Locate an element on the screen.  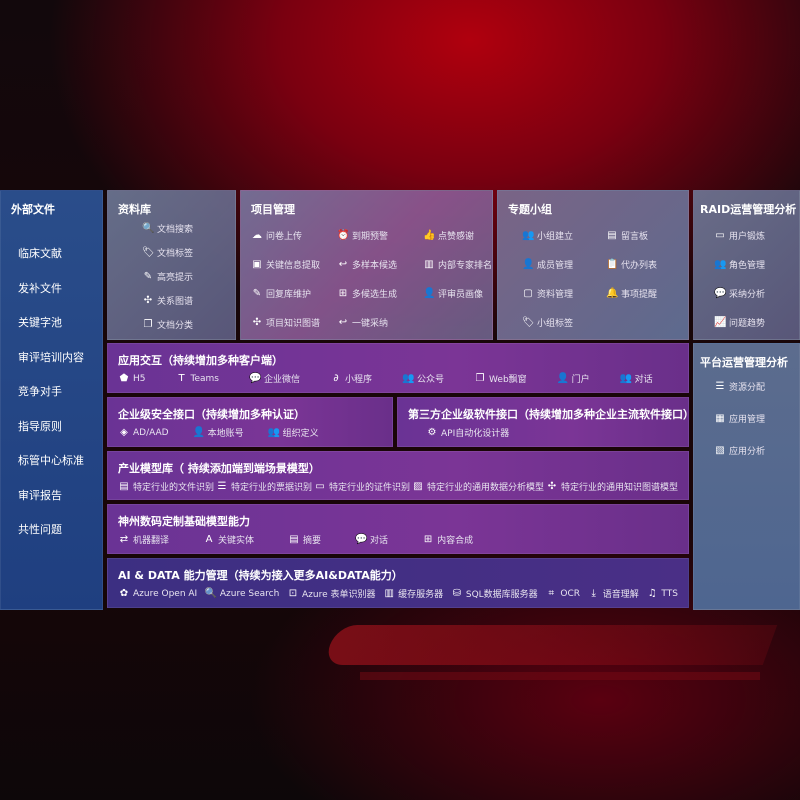
feature-item: ▭ 特定行业的证件识别 is located at coordinates (362, 486).